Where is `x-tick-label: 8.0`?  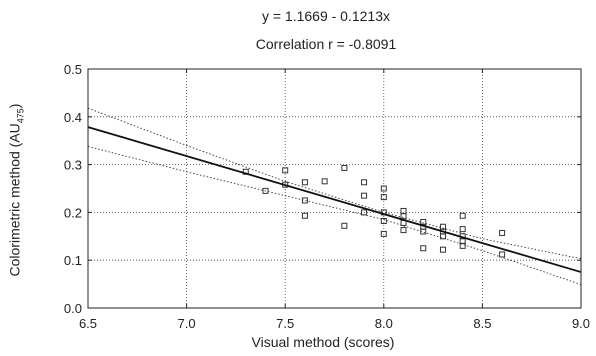 x-tick-label: 8.0 is located at coordinates (384, 323).